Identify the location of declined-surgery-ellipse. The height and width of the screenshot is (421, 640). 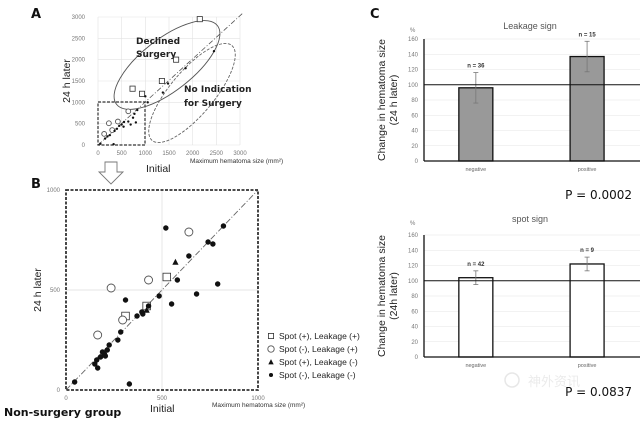
(167, 65).